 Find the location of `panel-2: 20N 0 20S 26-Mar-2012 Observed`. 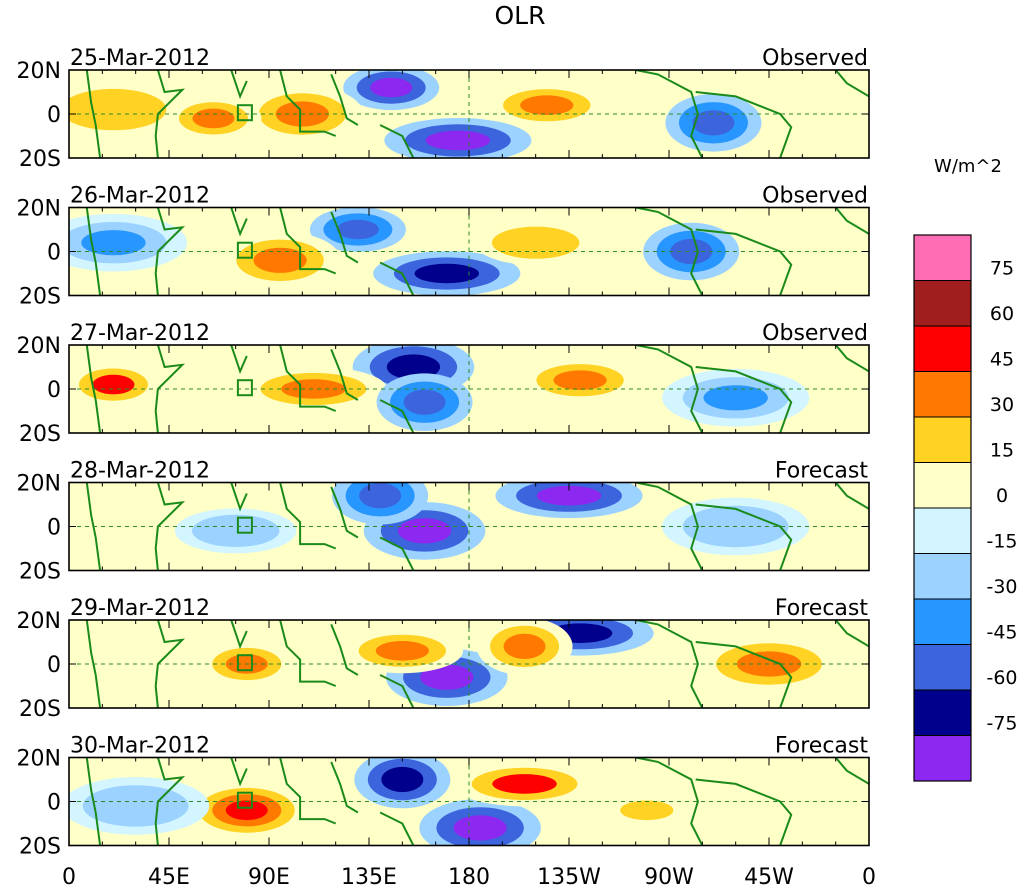

panel-2: 20N 0 20S 26-Mar-2012 Observed is located at coordinates (443, 247).